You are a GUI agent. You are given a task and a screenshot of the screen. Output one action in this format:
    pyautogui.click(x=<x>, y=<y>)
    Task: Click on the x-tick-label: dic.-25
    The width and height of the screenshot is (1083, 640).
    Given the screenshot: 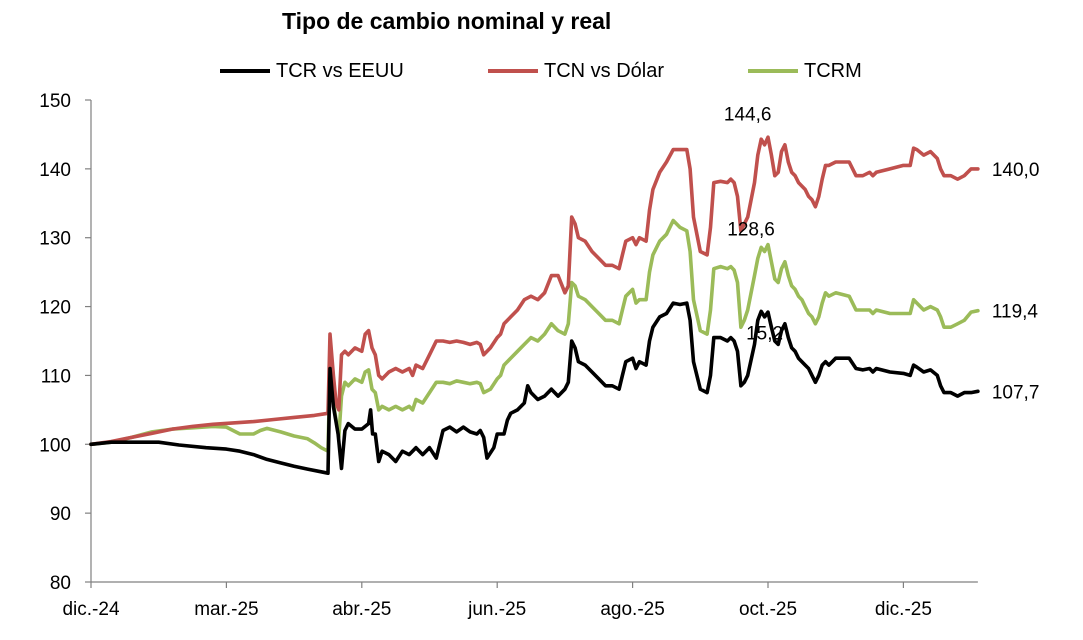 What is the action you would take?
    pyautogui.click(x=903, y=609)
    